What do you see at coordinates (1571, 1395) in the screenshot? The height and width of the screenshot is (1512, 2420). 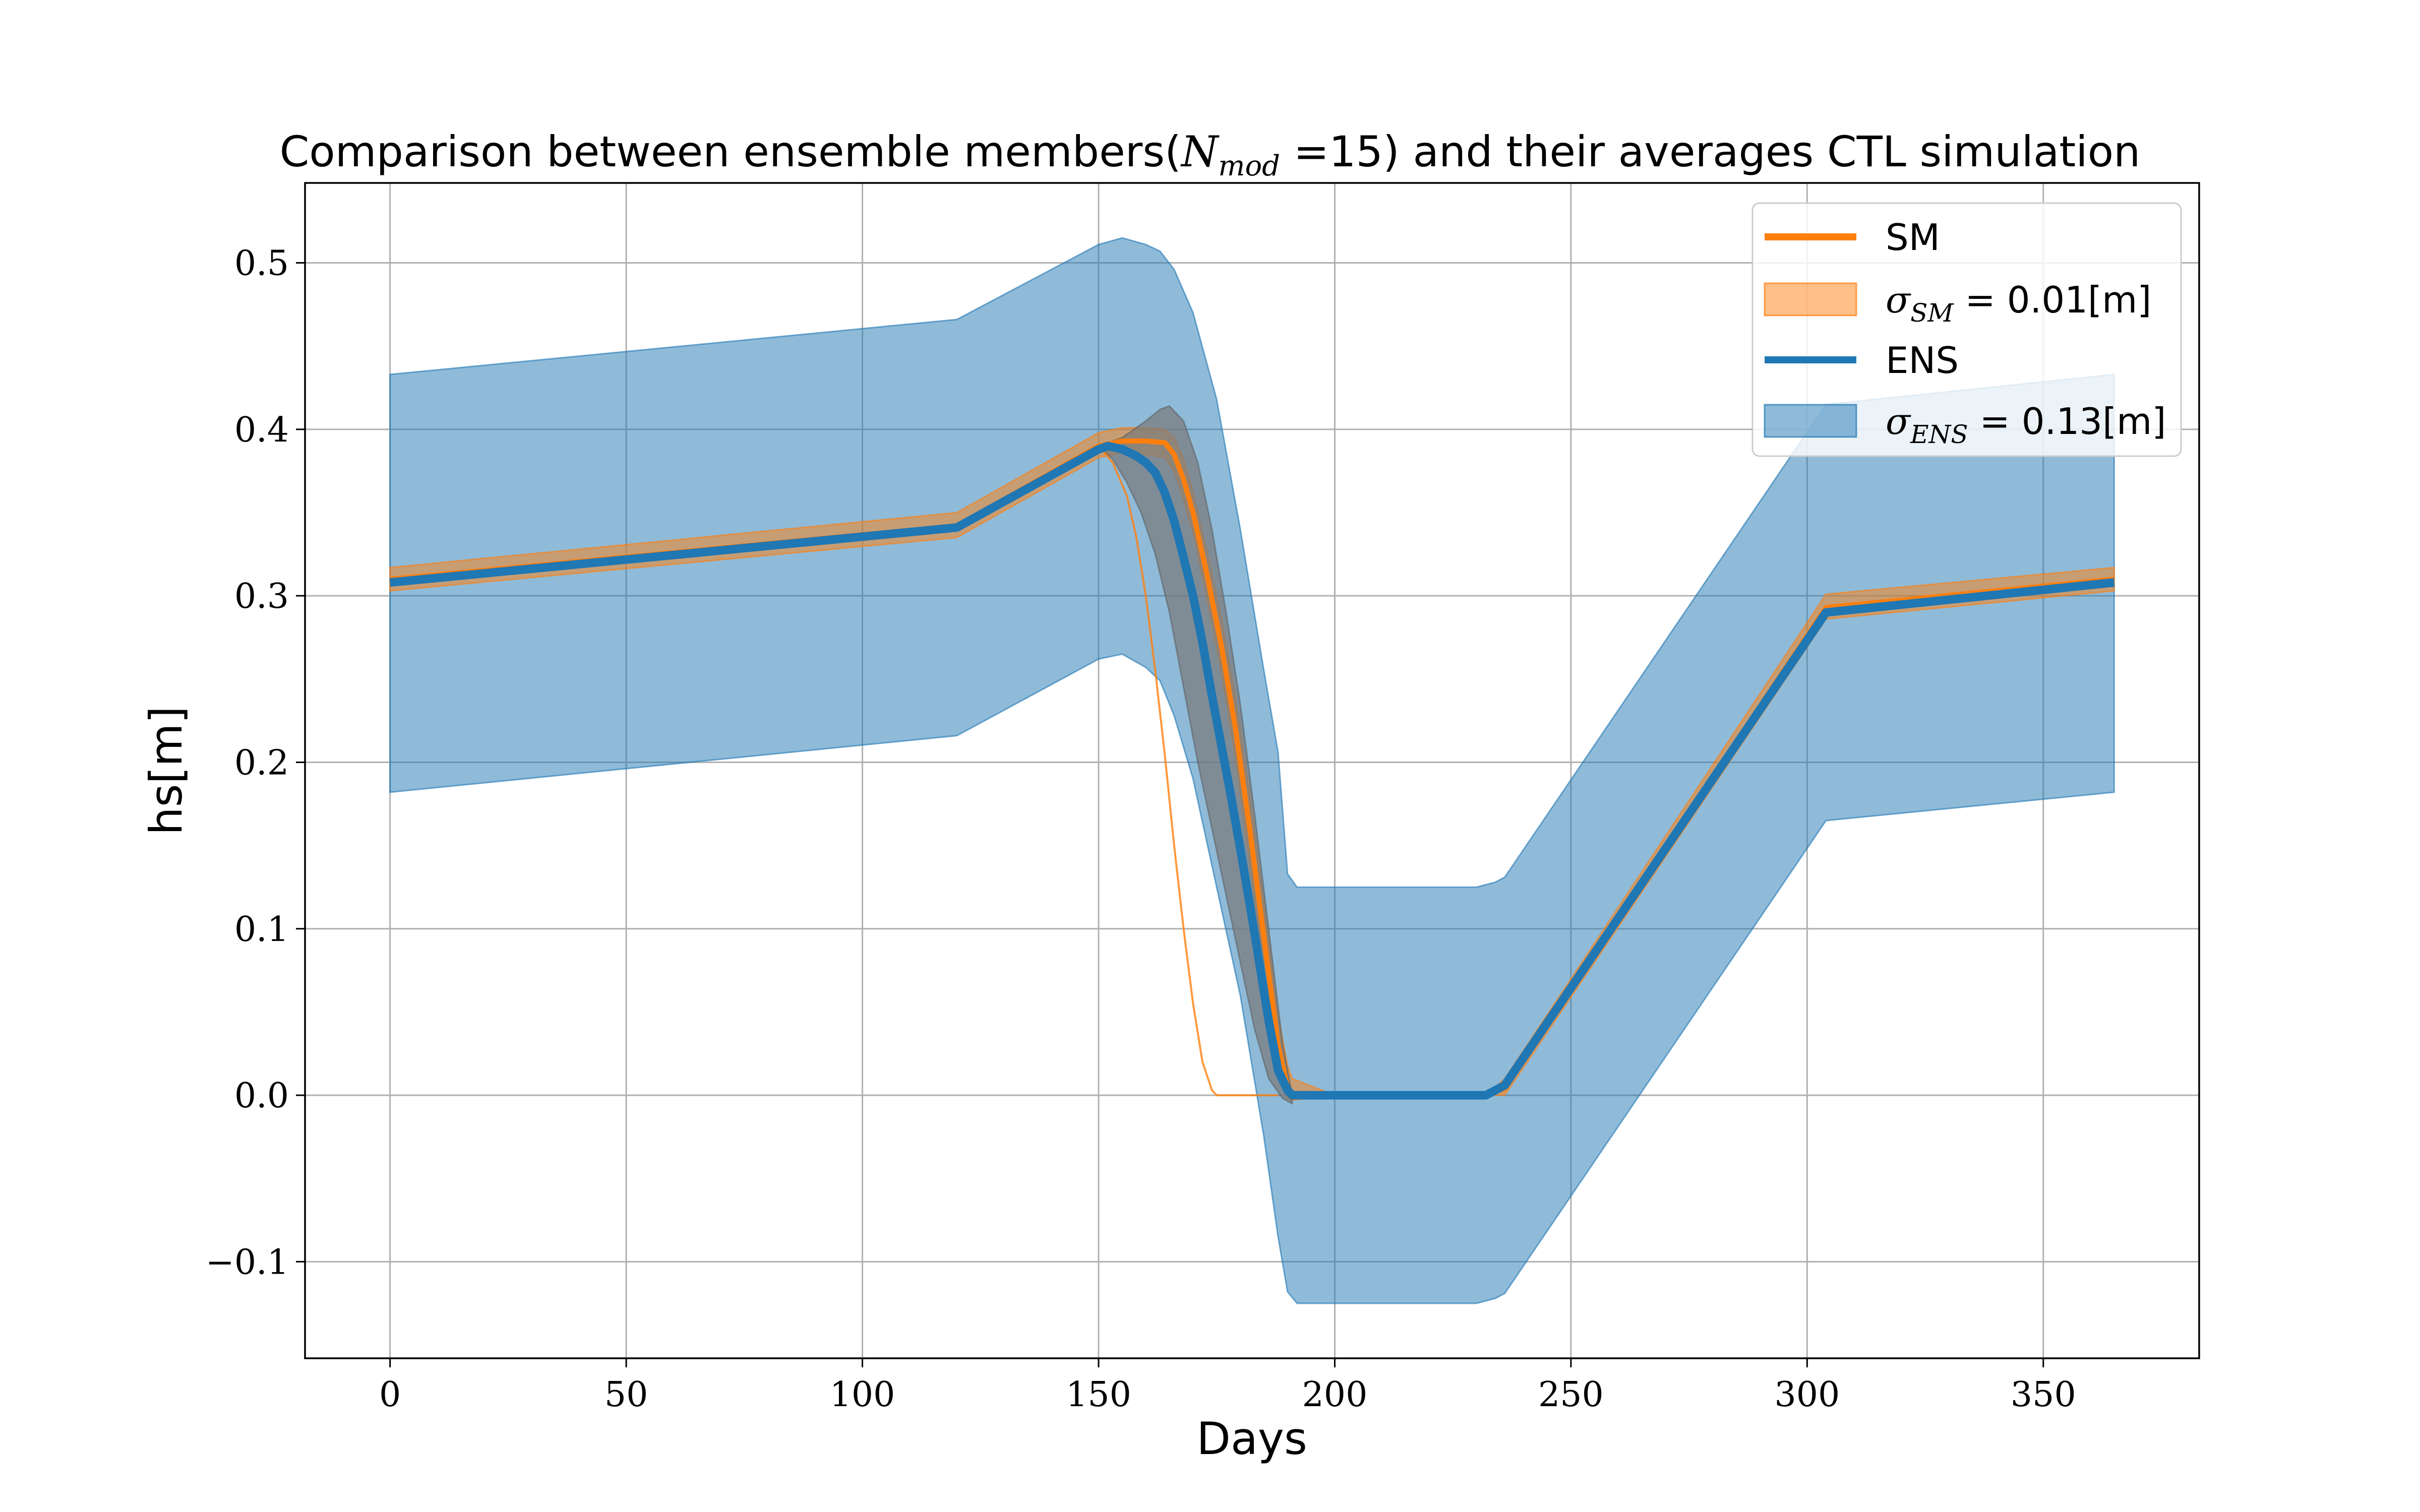 I see `x-tick-label-250: 250` at bounding box center [1571, 1395].